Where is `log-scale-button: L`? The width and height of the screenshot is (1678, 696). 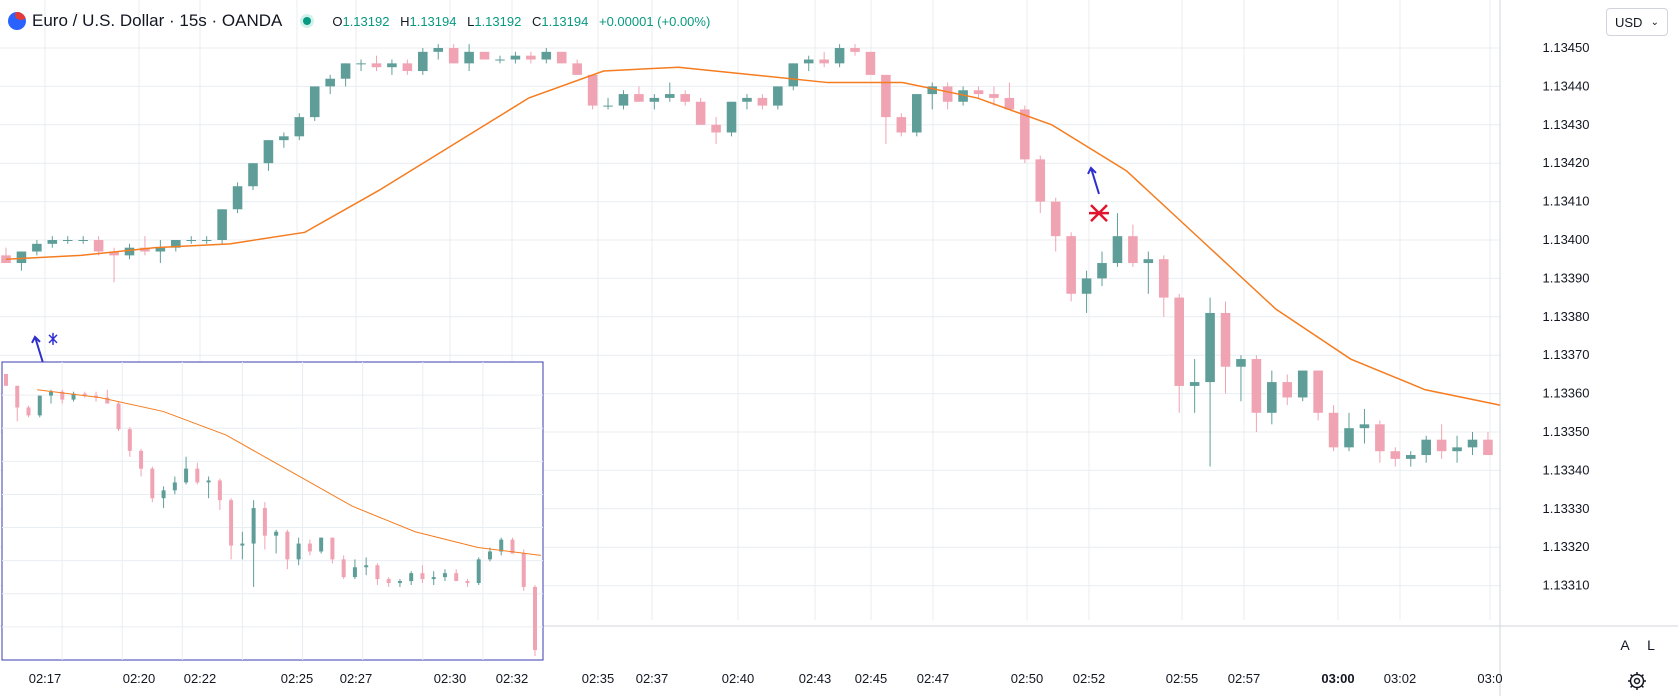 log-scale-button: L is located at coordinates (1651, 645).